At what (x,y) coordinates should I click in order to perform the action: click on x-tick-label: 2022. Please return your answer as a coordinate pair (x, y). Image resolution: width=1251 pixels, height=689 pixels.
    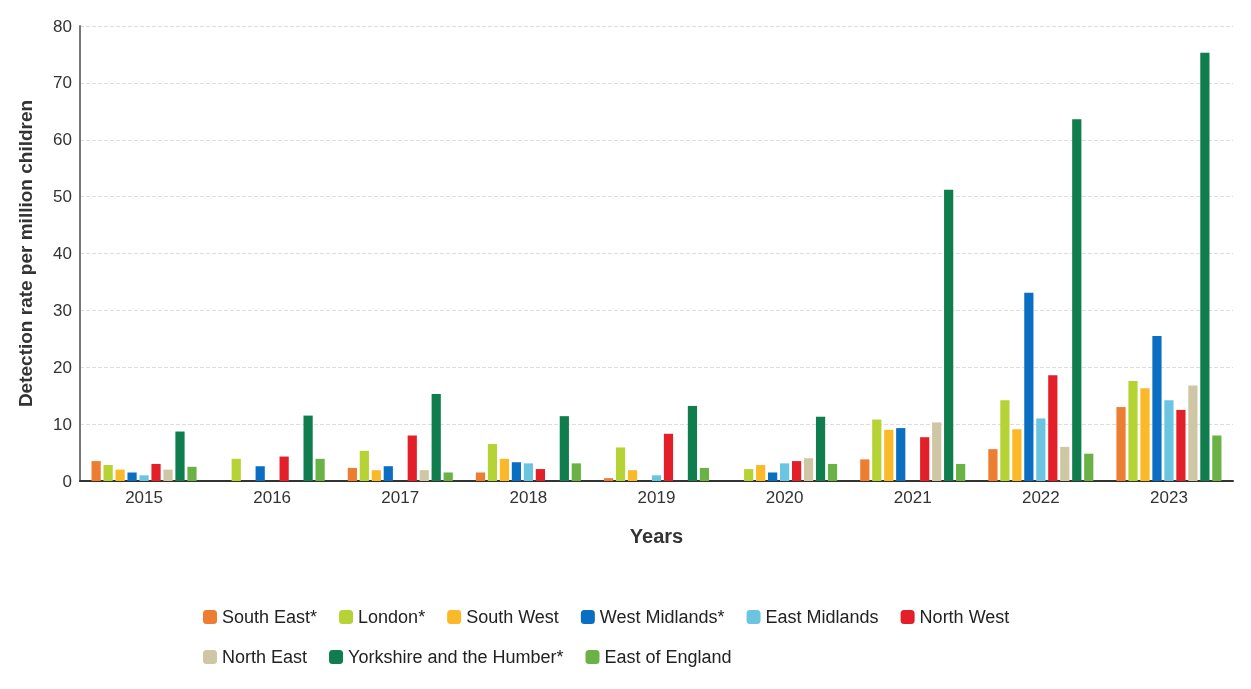
    Looking at the image, I should click on (1040, 497).